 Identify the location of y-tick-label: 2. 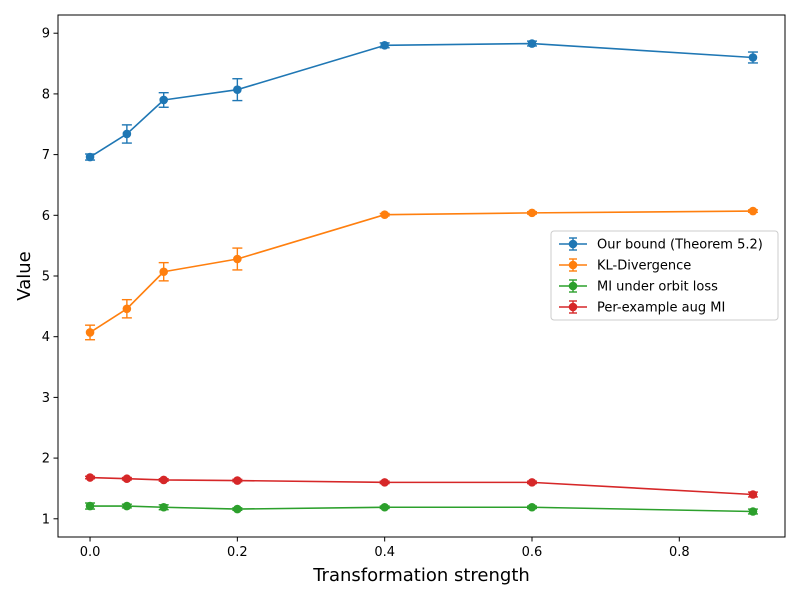
(46, 459).